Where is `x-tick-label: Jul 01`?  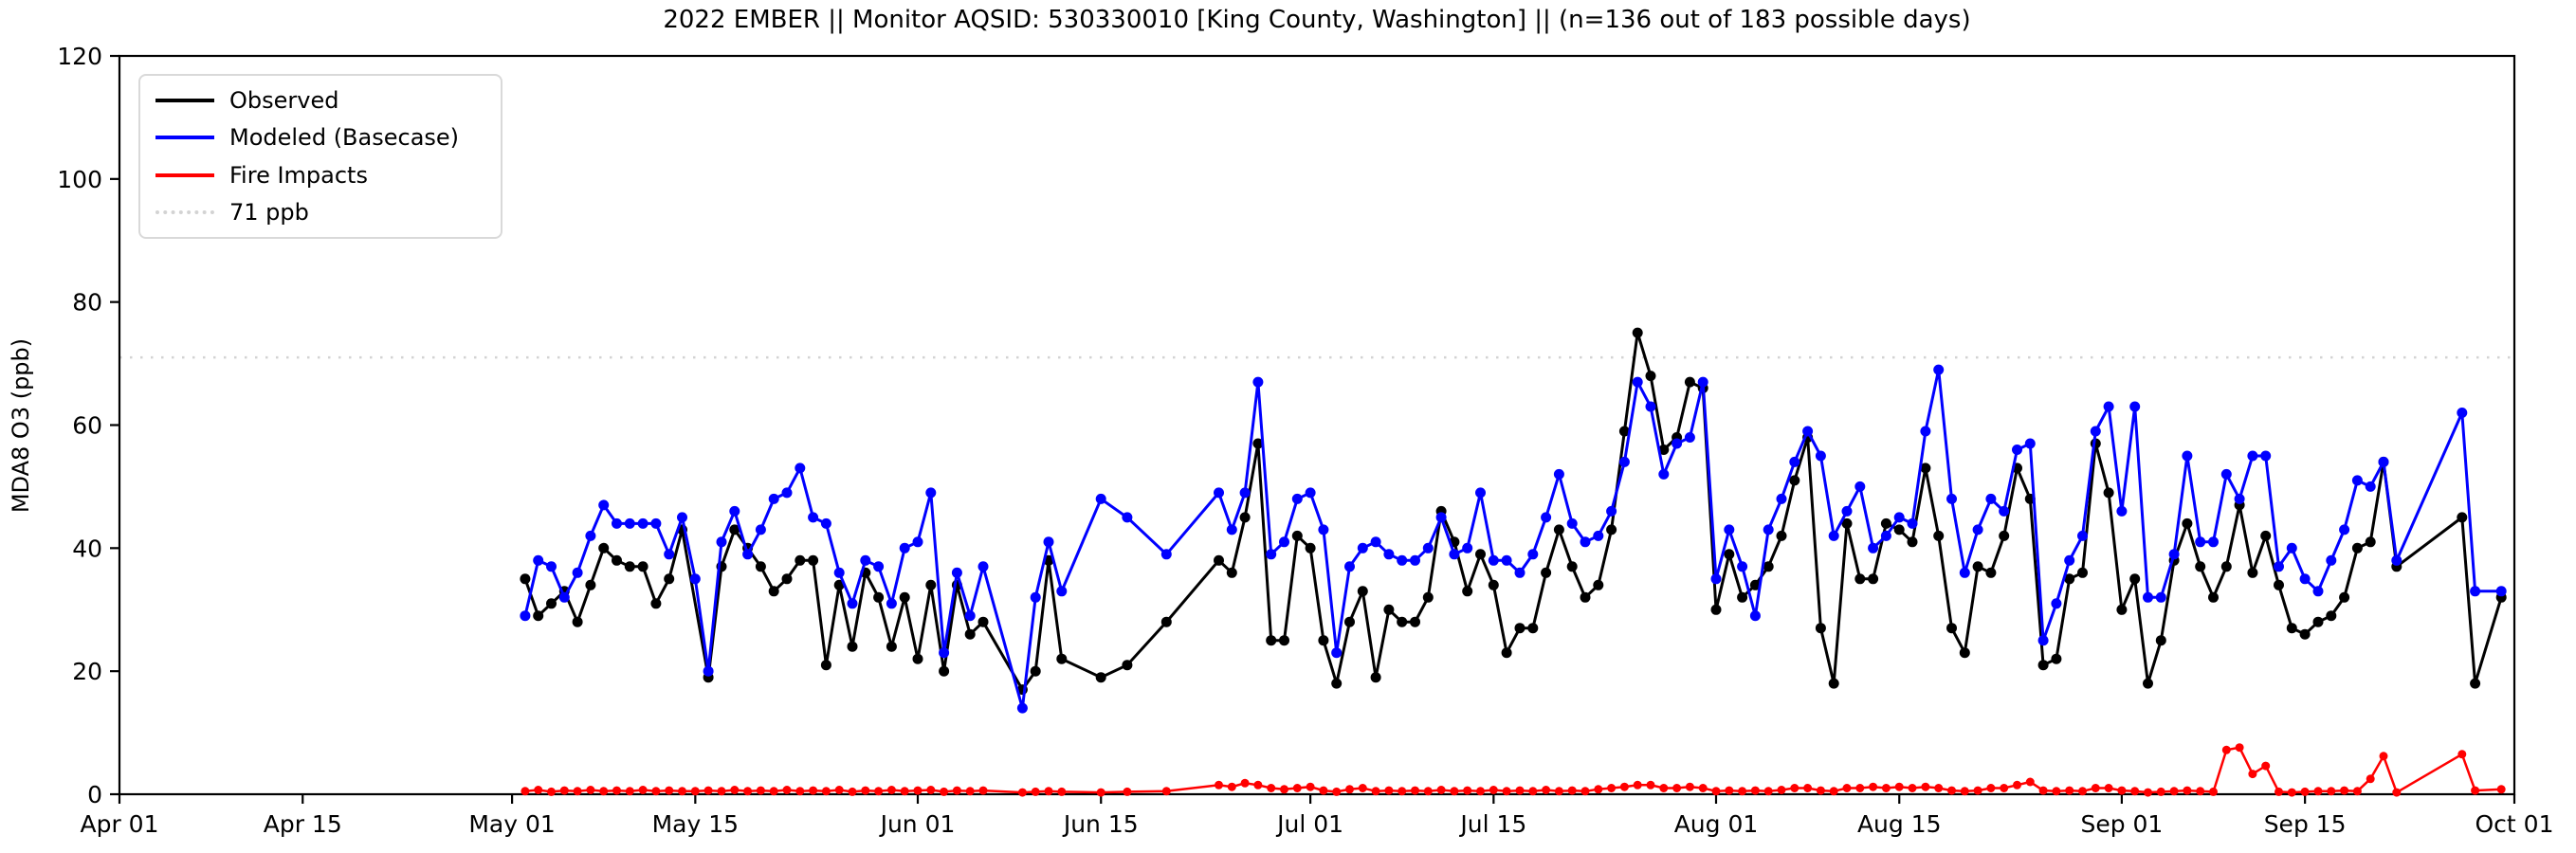
x-tick-label: Jul 01 is located at coordinates (1309, 824).